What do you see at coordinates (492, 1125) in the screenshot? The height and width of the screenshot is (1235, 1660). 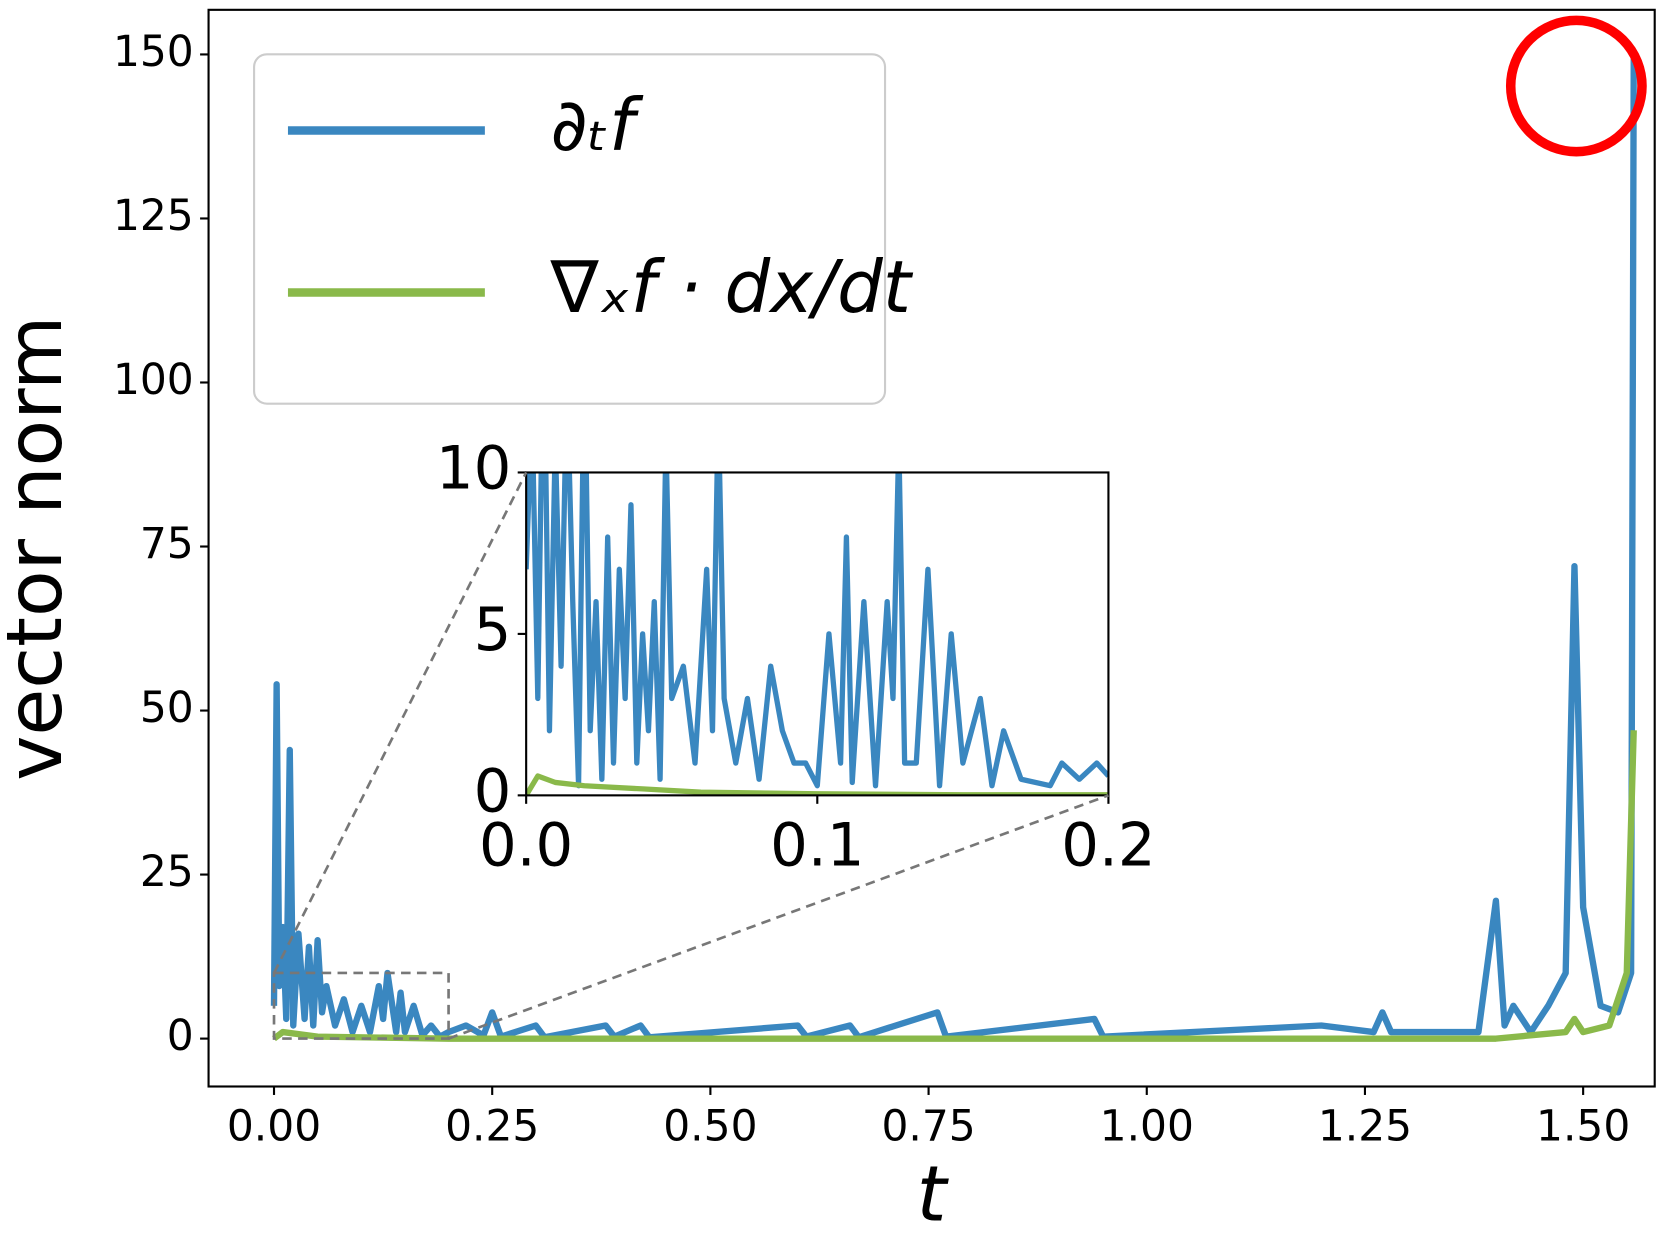 I see `x-tick-label: 0.25` at bounding box center [492, 1125].